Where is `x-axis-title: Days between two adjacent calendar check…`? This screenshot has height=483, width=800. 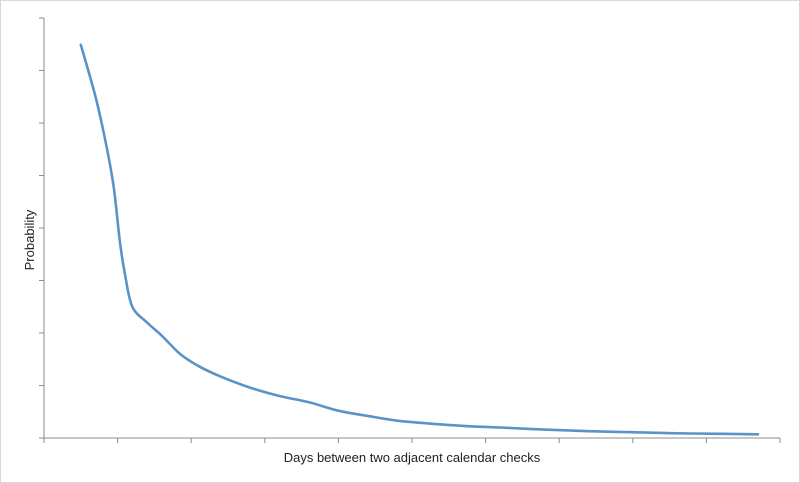 x-axis-title: Days between two adjacent calendar check… is located at coordinates (412, 457).